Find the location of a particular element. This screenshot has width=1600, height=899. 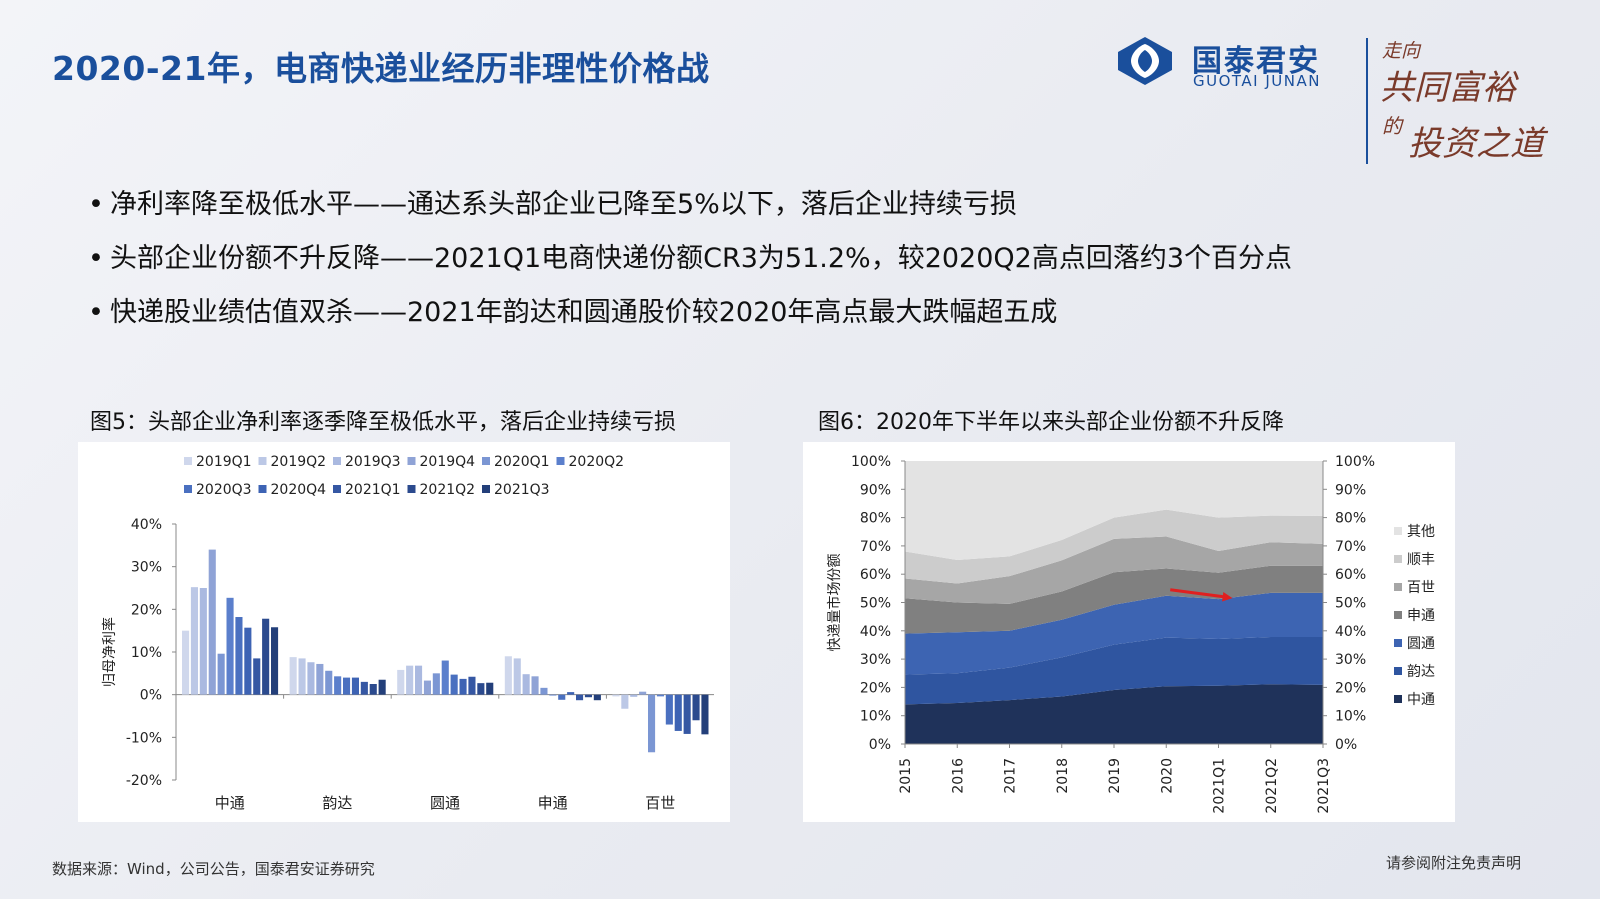

y-tick-label: 40% is located at coordinates (146, 525).